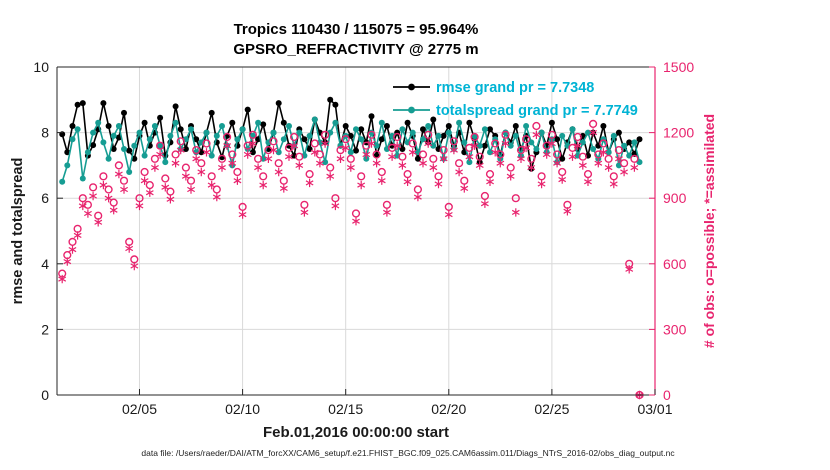 This screenshot has height=470, width=830. I want to click on y-right-tick-label: 1200, so click(678, 133).